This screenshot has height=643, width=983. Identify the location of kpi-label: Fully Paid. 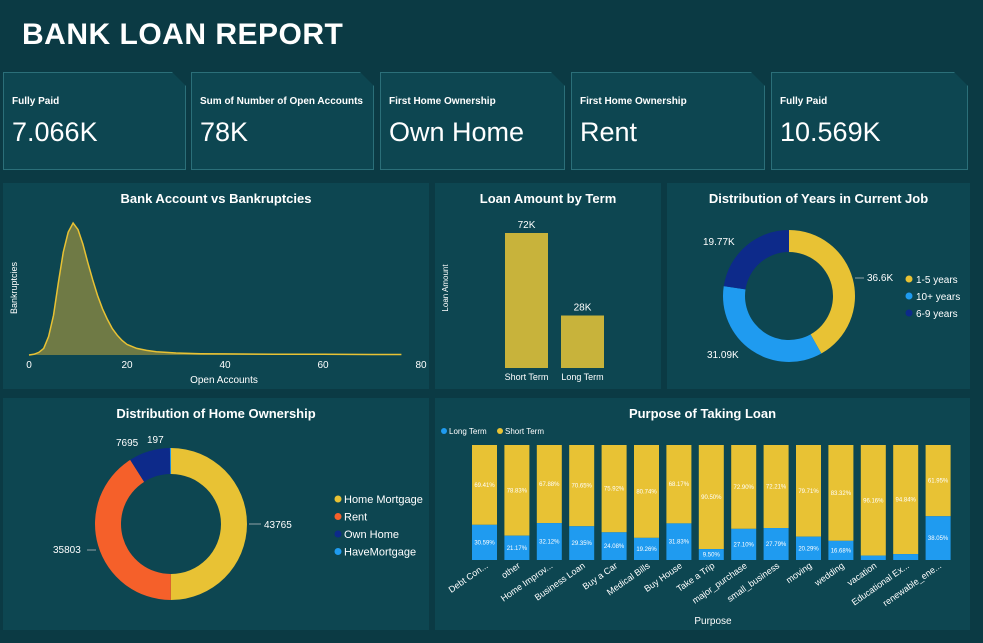
(36, 101).